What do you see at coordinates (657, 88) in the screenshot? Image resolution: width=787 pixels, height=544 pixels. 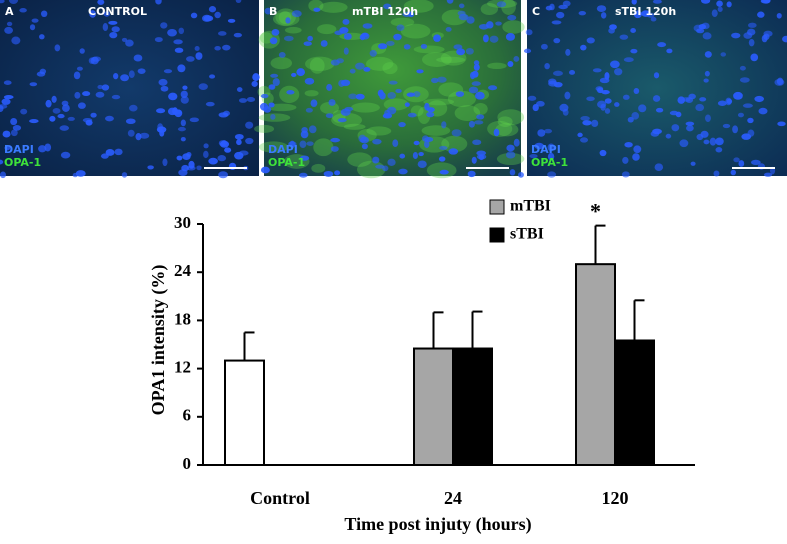 I see `micrograph` at bounding box center [657, 88].